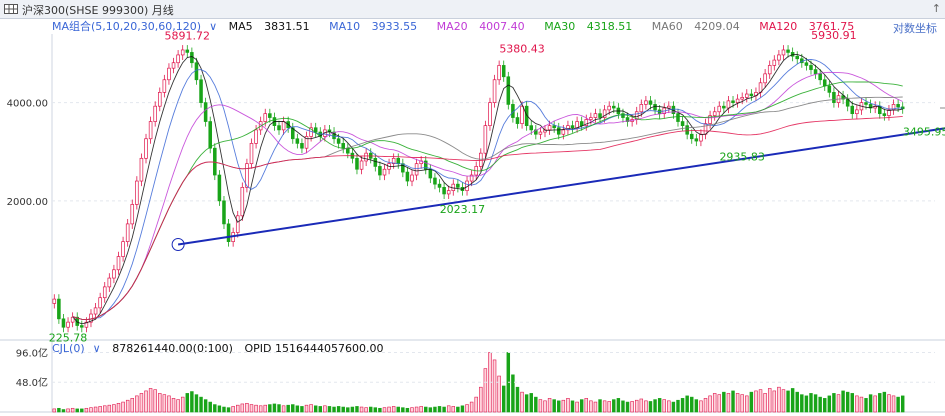 Image resolution: width=945 pixels, height=416 pixels. What do you see at coordinates (11, 9) in the screenshot?
I see `grid-icon` at bounding box center [11, 9].